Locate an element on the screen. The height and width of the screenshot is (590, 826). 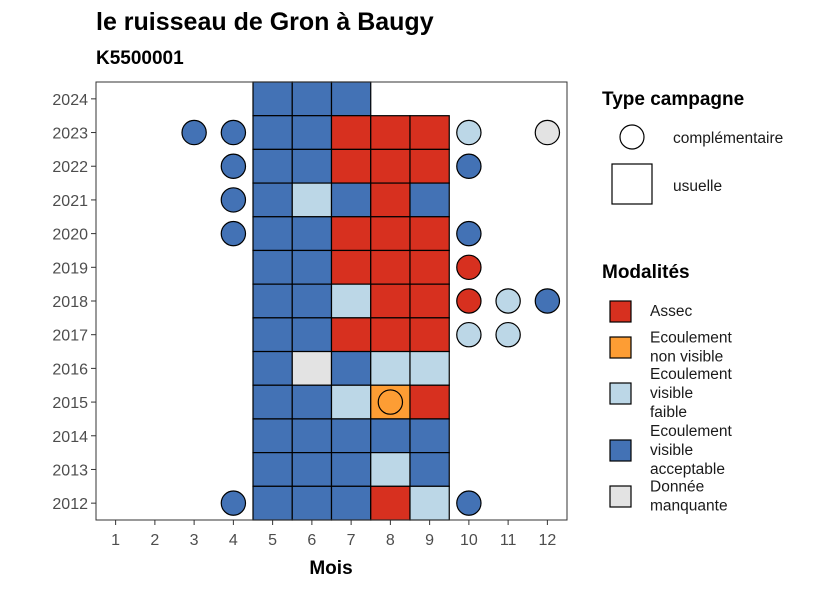
y-tick-label: 2013 is located at coordinates (70, 470).